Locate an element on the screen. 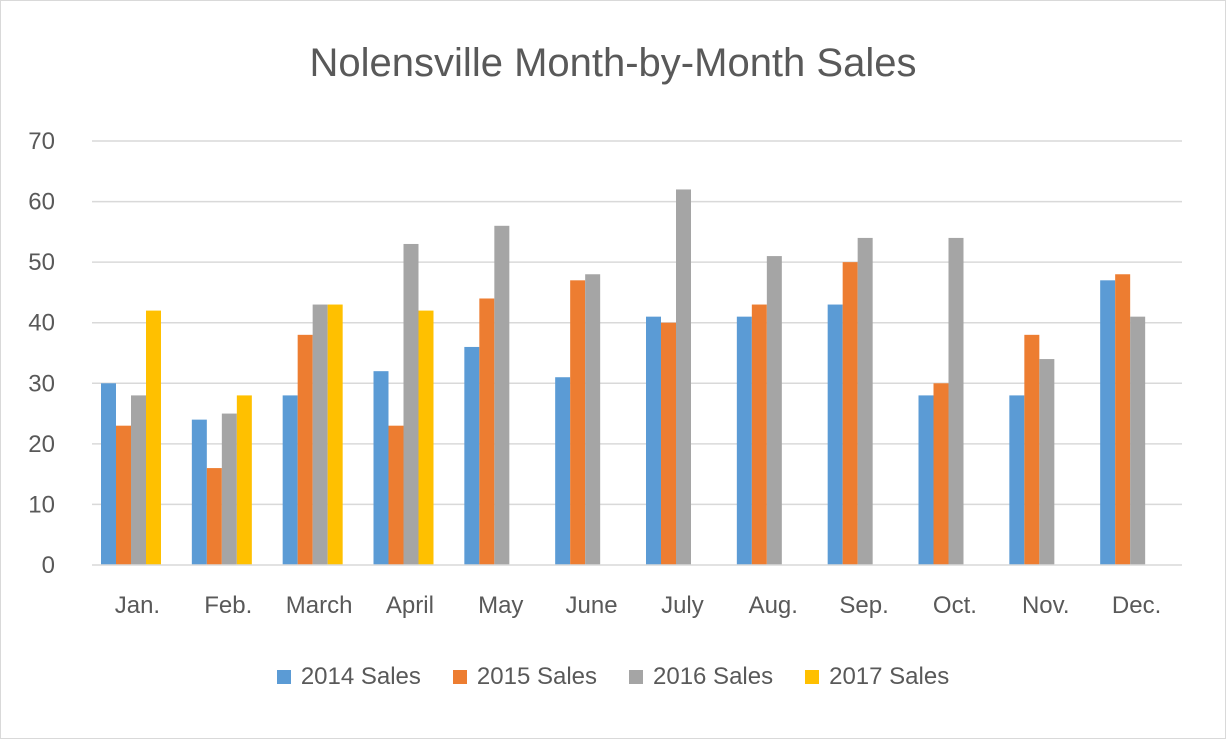 The height and width of the screenshot is (740, 1226). y-tick-label: 70 is located at coordinates (41, 141).